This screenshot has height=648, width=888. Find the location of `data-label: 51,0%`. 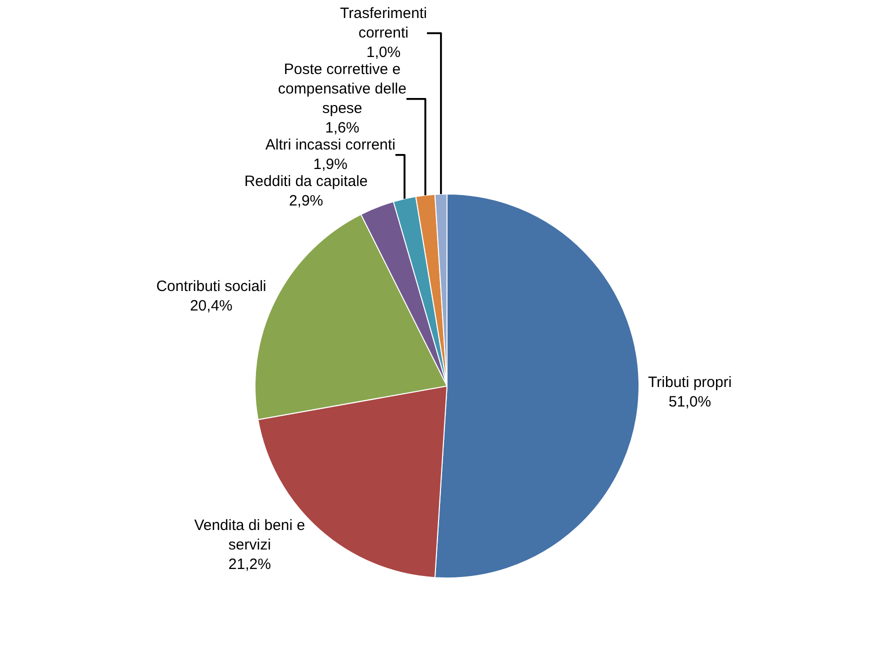

data-label: 51,0% is located at coordinates (690, 401).